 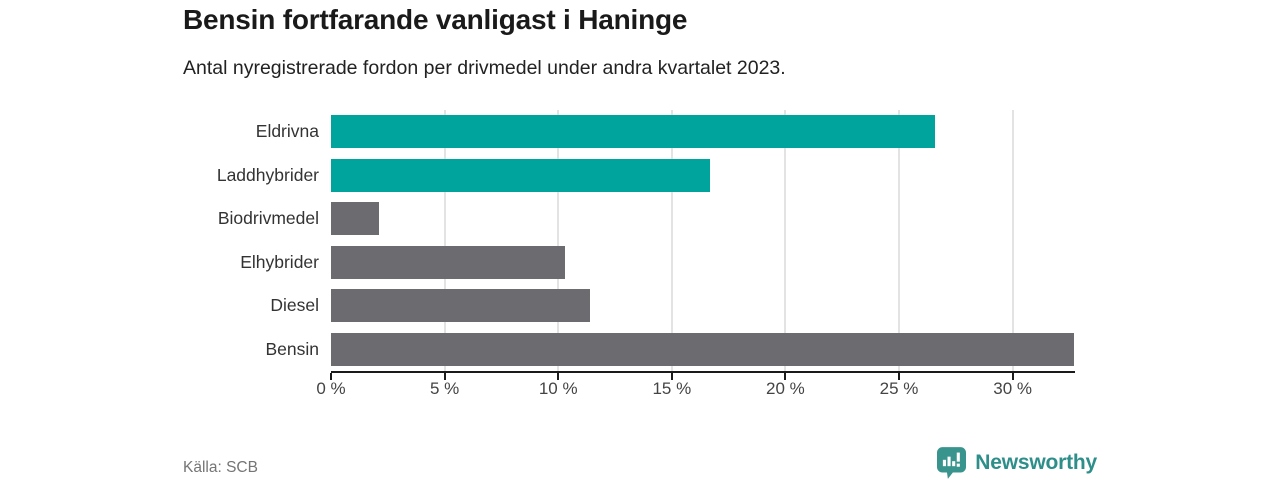 I want to click on x-axis-line, so click(x=703, y=372).